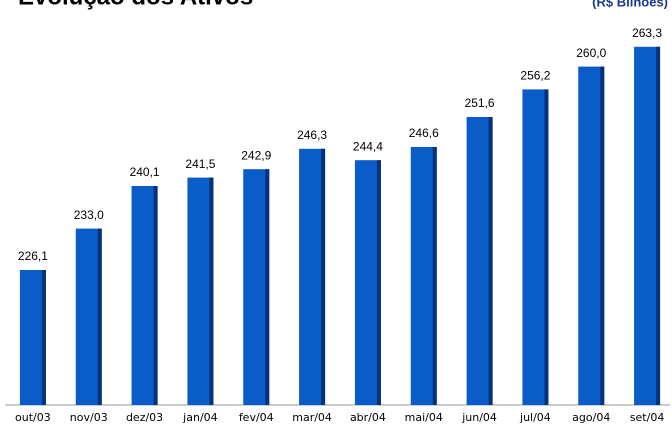  Describe the element at coordinates (424, 417) in the screenshot. I see `x-tick-label: mai/04` at that location.